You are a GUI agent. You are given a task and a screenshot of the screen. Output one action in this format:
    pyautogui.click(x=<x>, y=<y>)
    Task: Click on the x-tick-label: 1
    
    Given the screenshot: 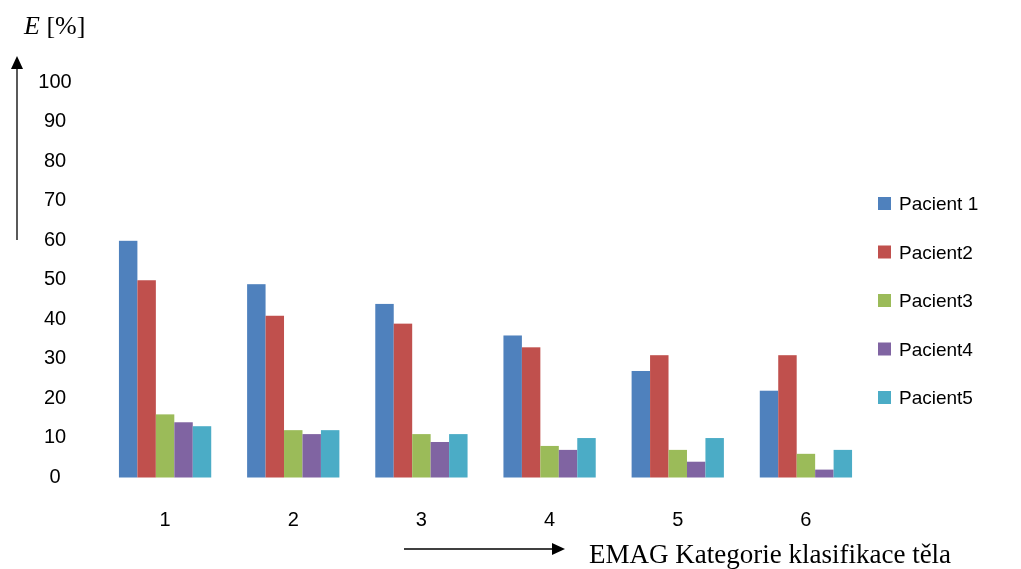 What is the action you would take?
    pyautogui.click(x=165, y=519)
    